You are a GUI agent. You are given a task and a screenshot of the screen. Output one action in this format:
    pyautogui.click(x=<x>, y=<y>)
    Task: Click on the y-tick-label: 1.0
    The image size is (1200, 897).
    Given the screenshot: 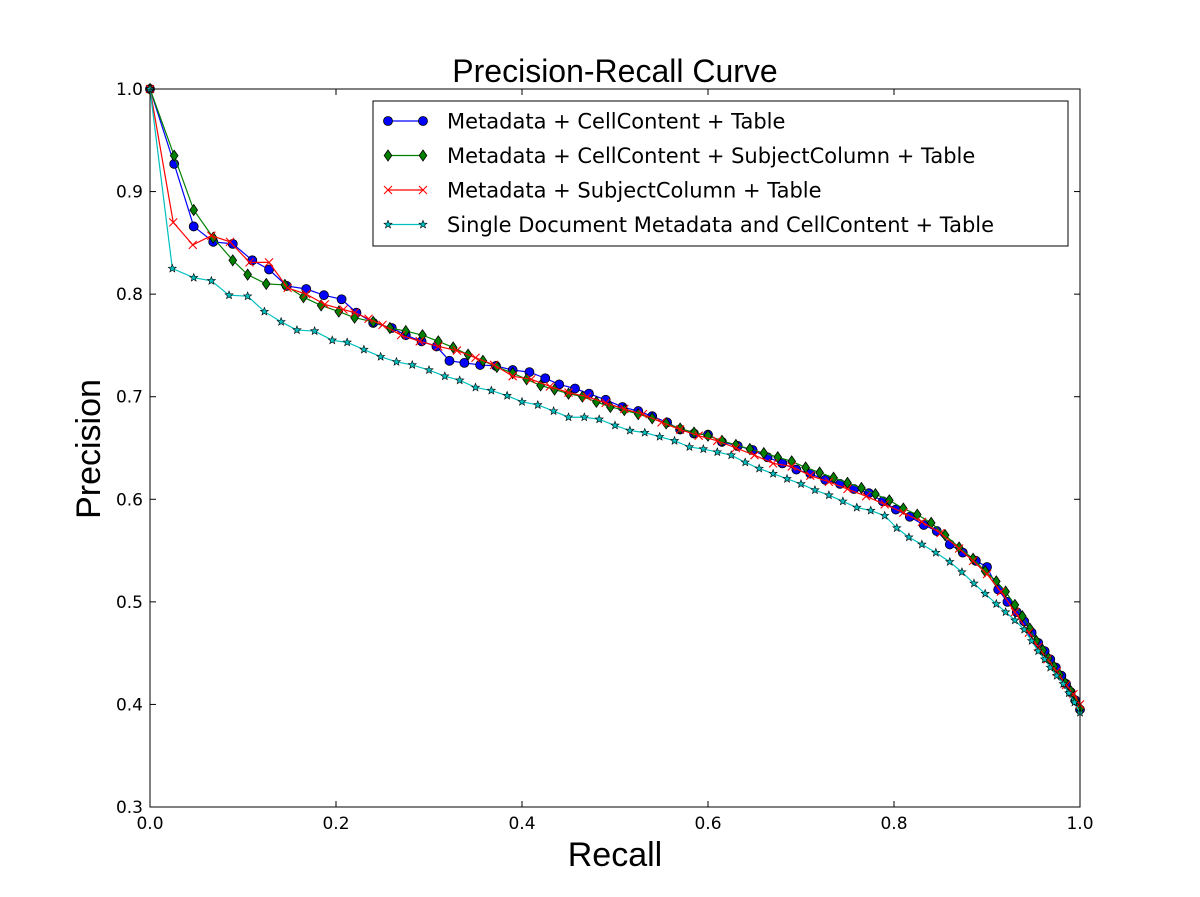 What is the action you would take?
    pyautogui.click(x=129, y=90)
    